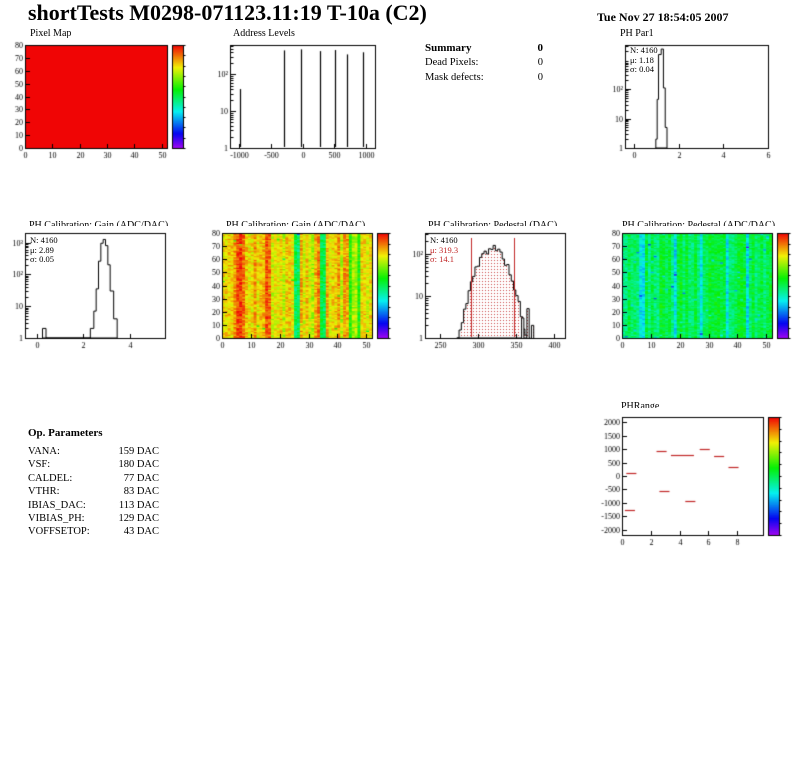  I want to click on param-value: 159 DAC, so click(138, 451).